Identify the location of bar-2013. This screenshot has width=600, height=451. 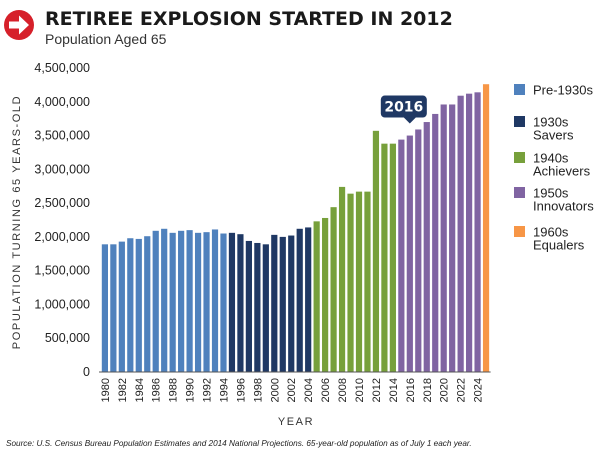
(384, 257).